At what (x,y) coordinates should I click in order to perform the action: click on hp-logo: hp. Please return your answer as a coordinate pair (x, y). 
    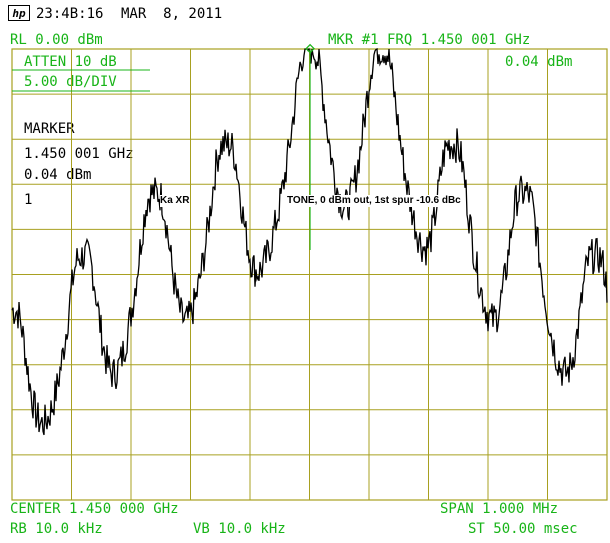
    Looking at the image, I should click on (19, 13).